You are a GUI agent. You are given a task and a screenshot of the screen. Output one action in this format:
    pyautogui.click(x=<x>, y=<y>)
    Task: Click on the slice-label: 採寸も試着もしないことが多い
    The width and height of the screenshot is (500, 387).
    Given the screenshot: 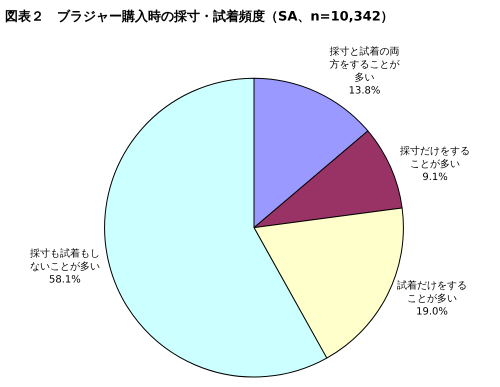 What is the action you would take?
    pyautogui.click(x=65, y=259)
    